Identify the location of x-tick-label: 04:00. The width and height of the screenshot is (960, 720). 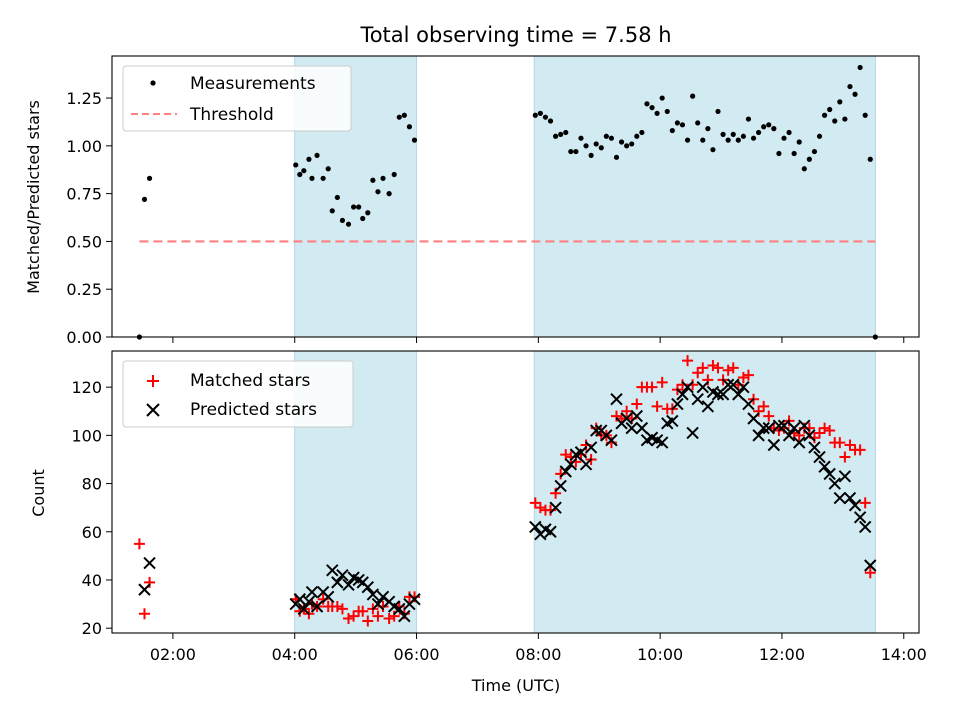
(295, 654).